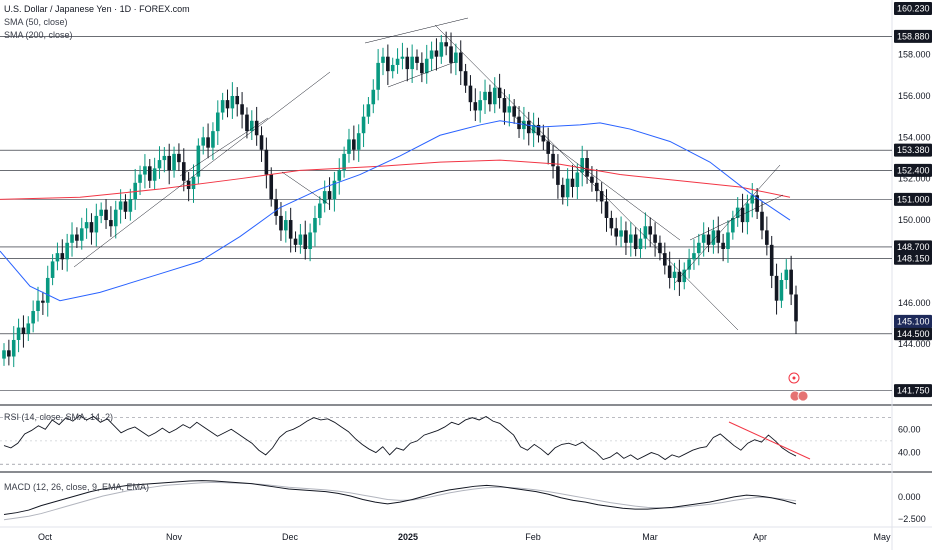  What do you see at coordinates (909, 453) in the screenshot?
I see `rsi-tick-label: 40.00` at bounding box center [909, 453].